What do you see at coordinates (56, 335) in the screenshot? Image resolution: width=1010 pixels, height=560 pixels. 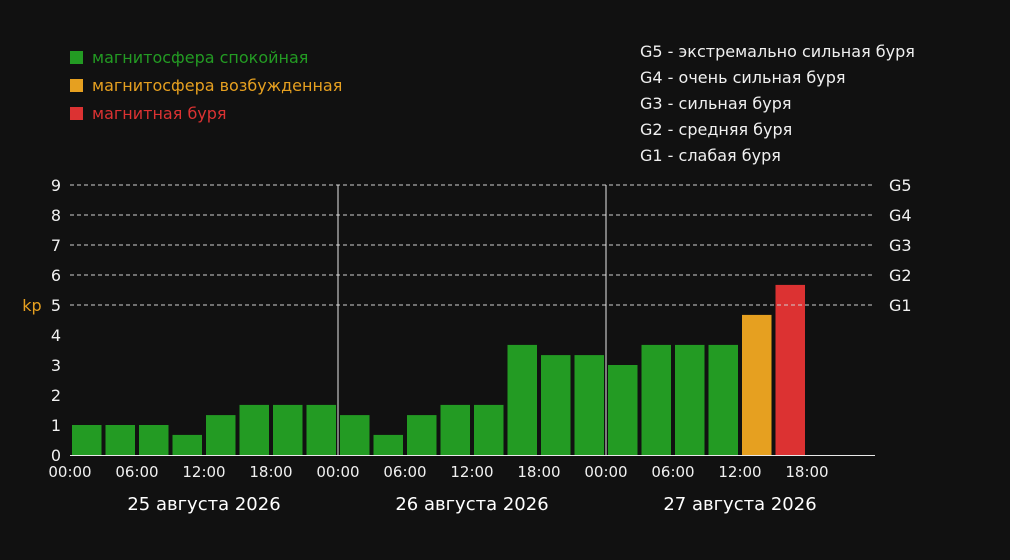 I see `y-tick-label: 4` at bounding box center [56, 335].